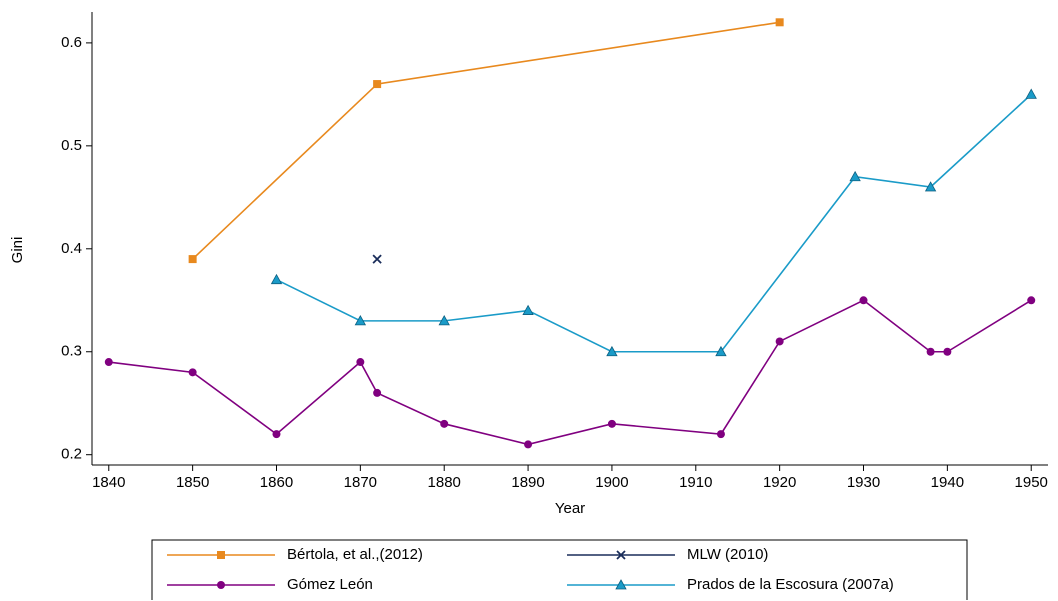 This screenshot has height=601, width=1058. Describe the element at coordinates (947, 482) in the screenshot. I see `x-tick-label: 1940` at that location.